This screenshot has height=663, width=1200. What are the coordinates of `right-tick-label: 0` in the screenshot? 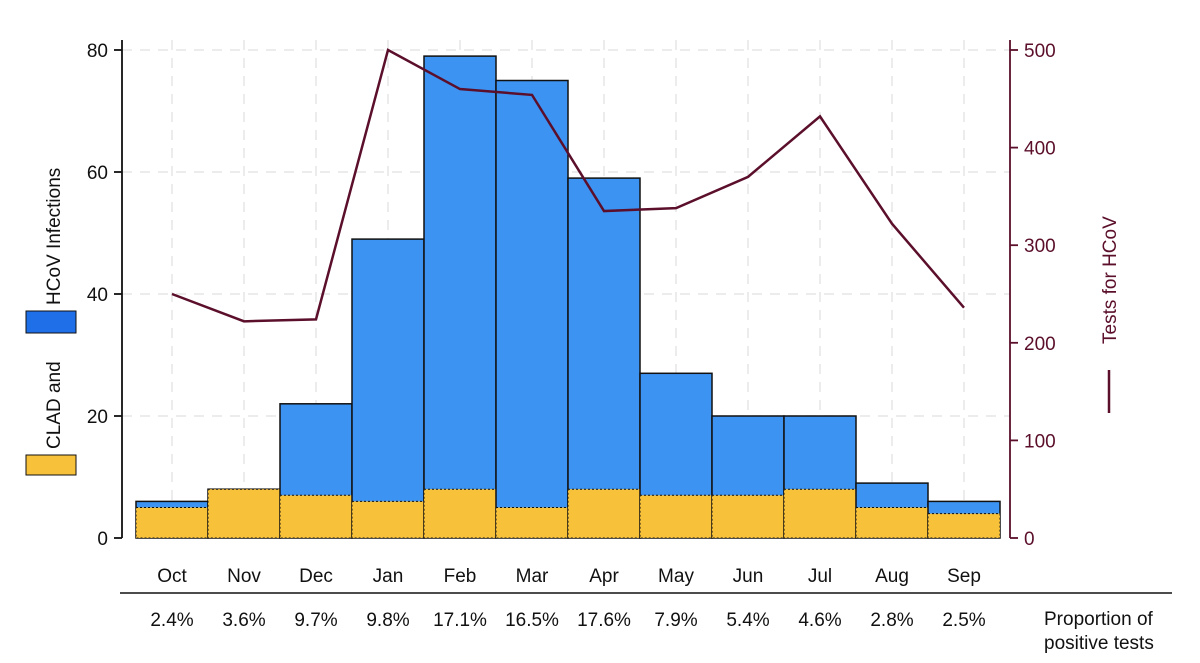 It's located at (1029, 539).